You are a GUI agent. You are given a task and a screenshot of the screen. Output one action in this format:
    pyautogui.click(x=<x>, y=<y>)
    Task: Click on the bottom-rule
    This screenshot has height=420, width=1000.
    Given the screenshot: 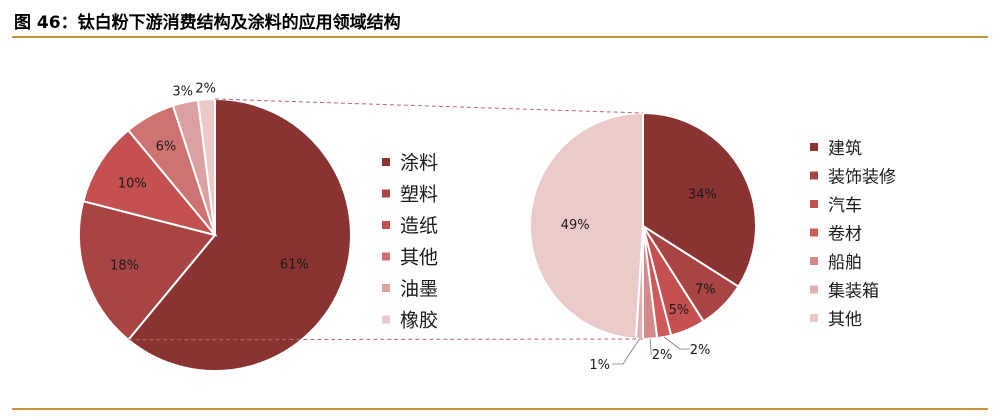 What is the action you would take?
    pyautogui.click(x=500, y=409)
    